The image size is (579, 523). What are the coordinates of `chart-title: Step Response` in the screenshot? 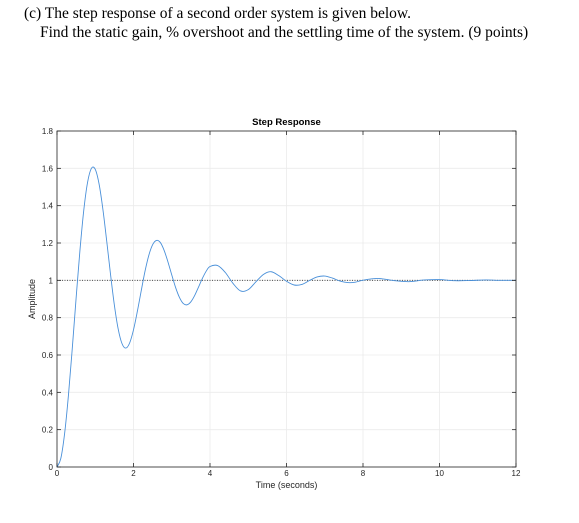 It's located at (286, 122).